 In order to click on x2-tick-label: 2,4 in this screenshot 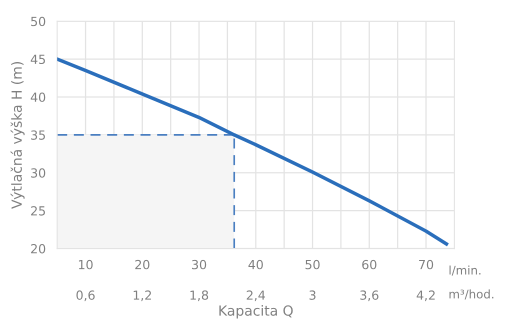, I will do `click(256, 296)`.